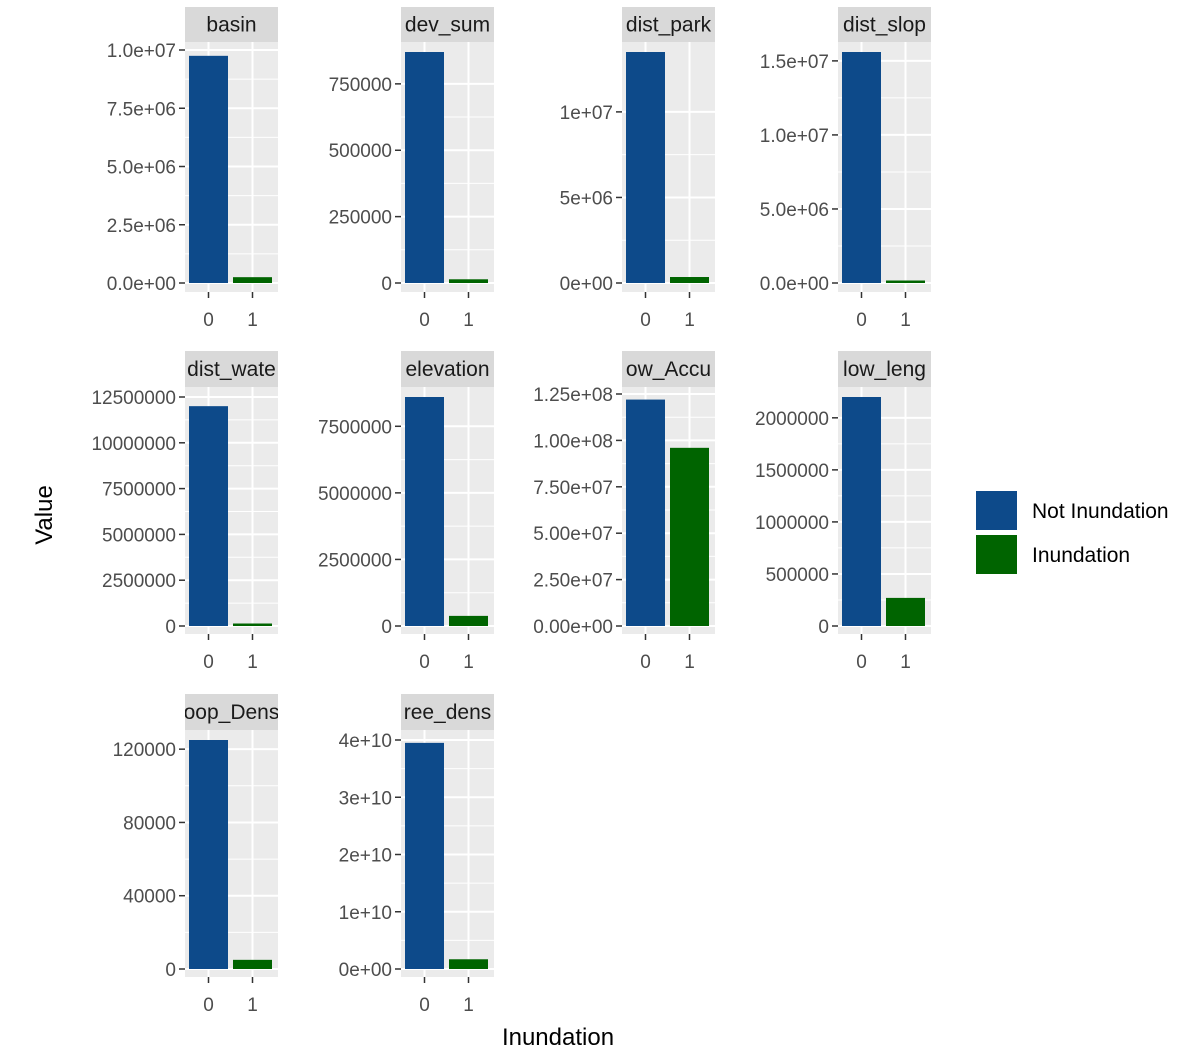 The height and width of the screenshot is (1052, 1194). What do you see at coordinates (360, 218) in the screenshot?
I see `y-tick-label: 250000` at bounding box center [360, 218].